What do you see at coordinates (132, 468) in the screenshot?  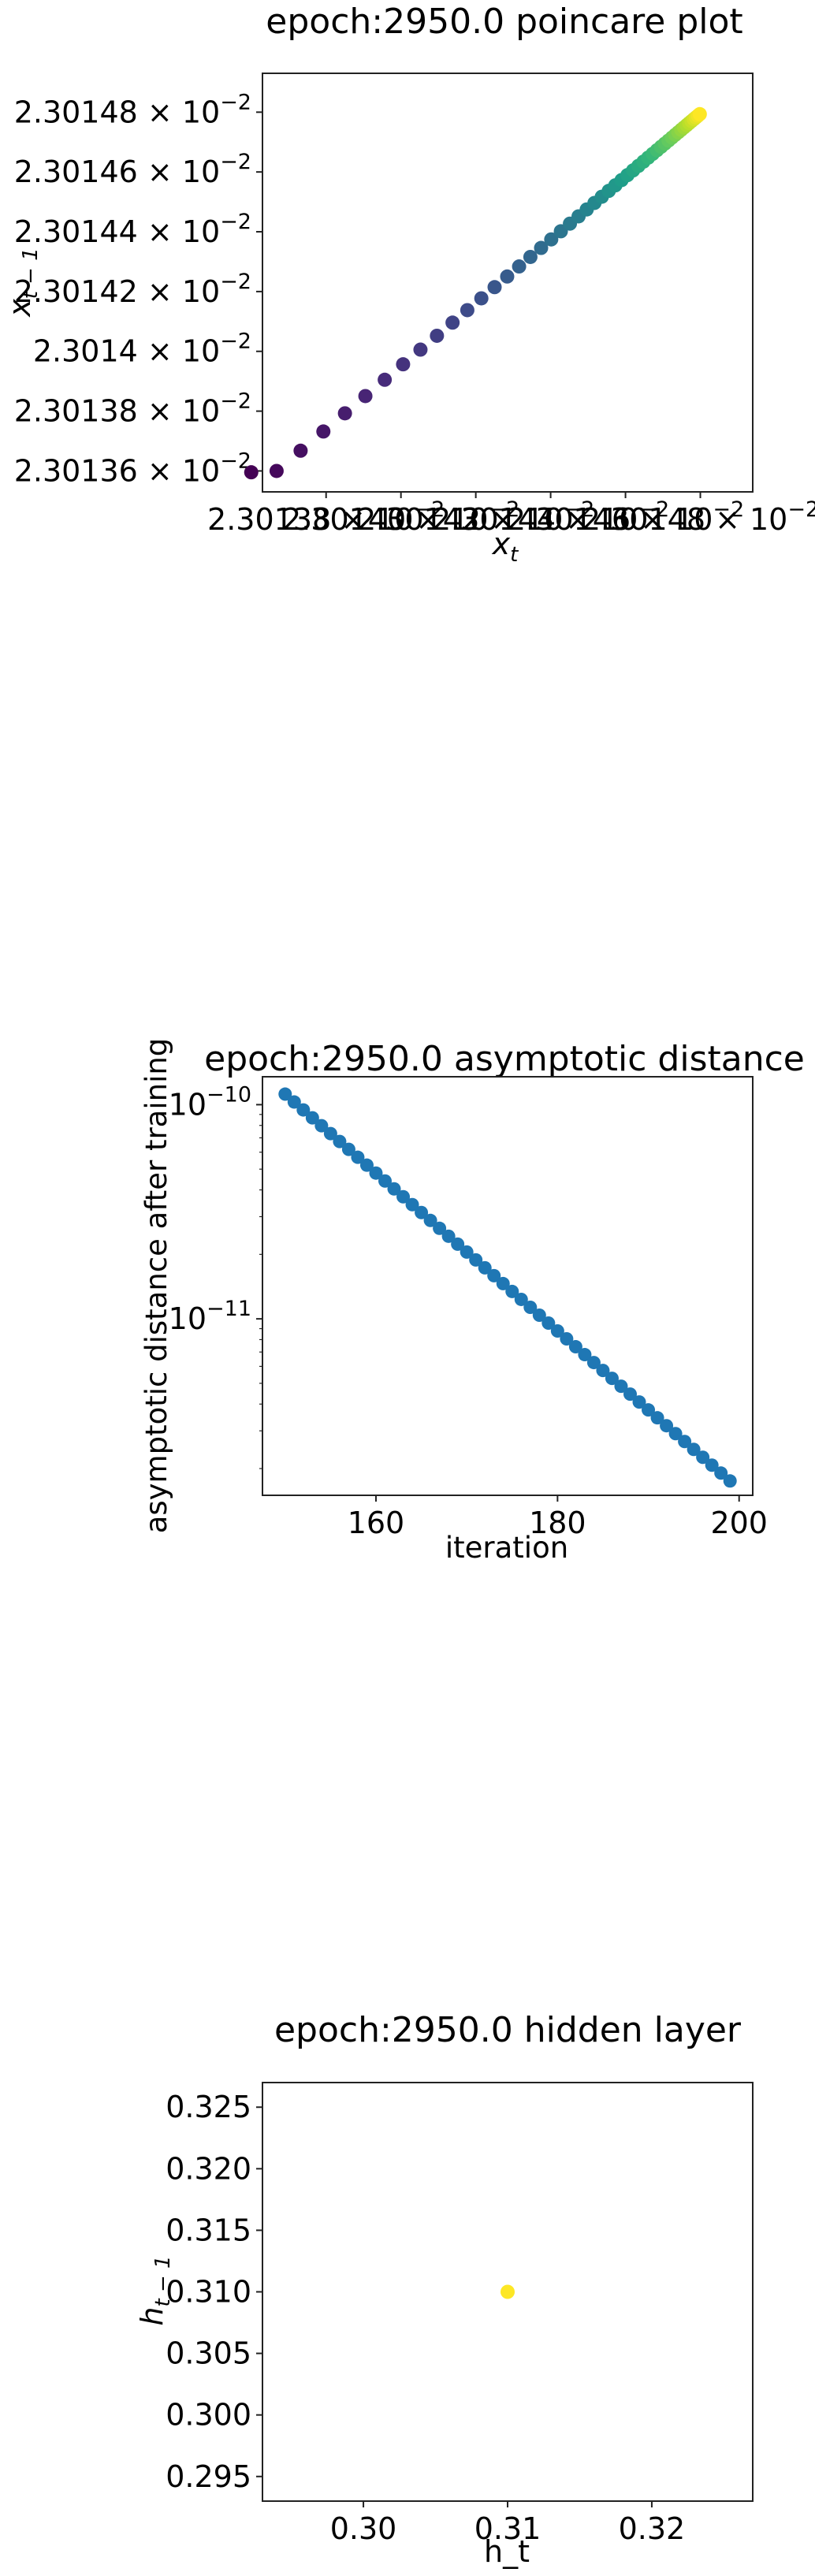 I see `y-tick-label: 2.30136 × 10⁻²` at bounding box center [132, 468].